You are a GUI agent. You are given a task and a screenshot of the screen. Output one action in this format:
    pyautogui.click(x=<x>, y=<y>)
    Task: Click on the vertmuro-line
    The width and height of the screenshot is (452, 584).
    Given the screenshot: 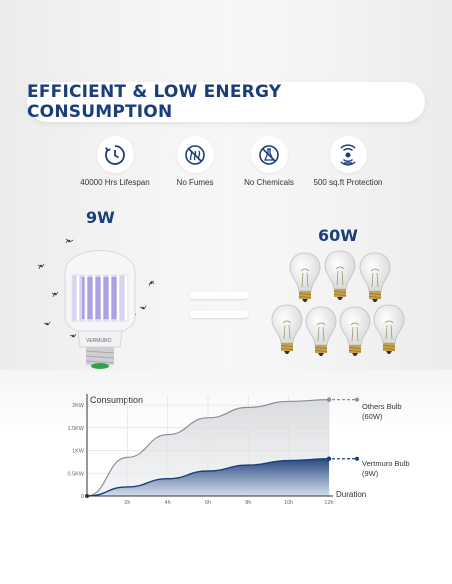 What is the action you would take?
    pyautogui.click(x=208, y=477)
    